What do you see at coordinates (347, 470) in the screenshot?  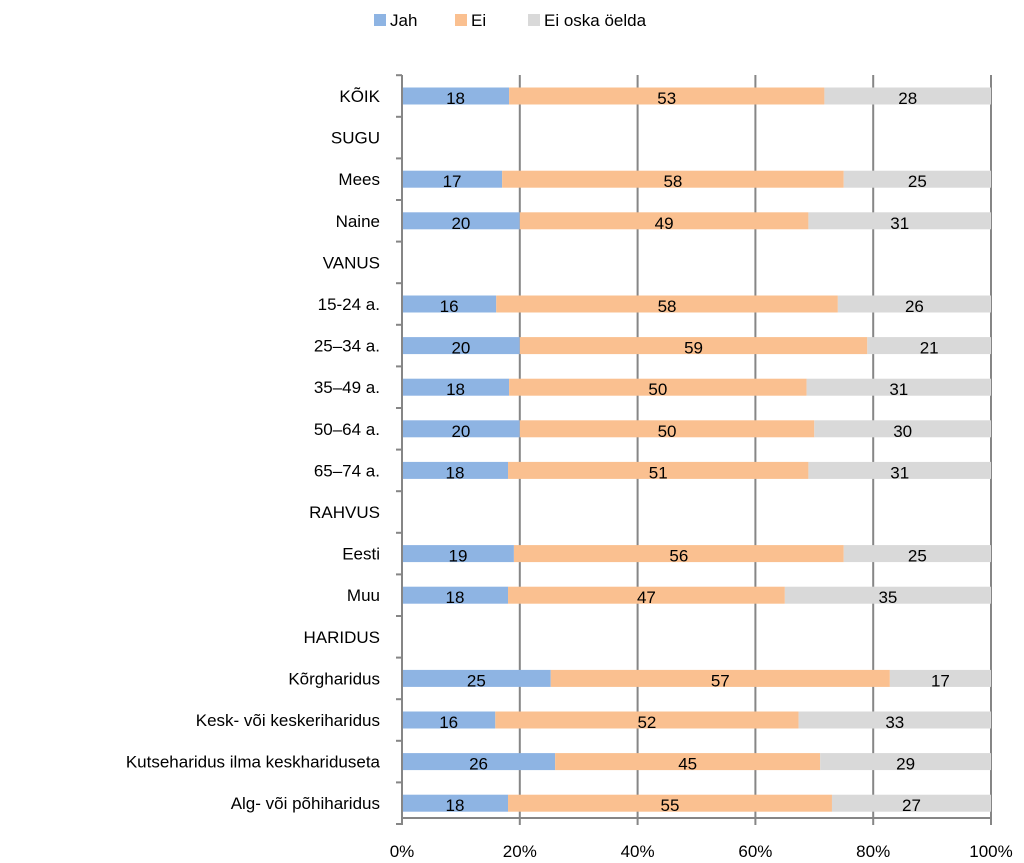 I see `category-label: 65–74 a.` at bounding box center [347, 470].